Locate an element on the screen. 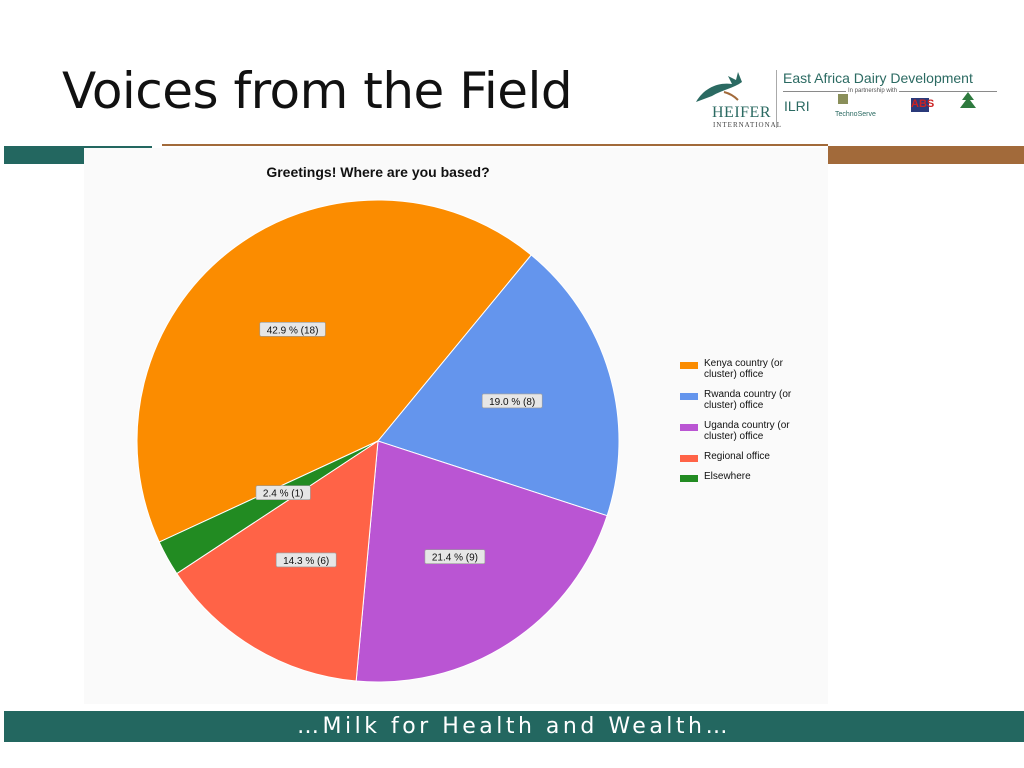 This screenshot has height=768, width=1024. accent-band-right is located at coordinates (926, 155).